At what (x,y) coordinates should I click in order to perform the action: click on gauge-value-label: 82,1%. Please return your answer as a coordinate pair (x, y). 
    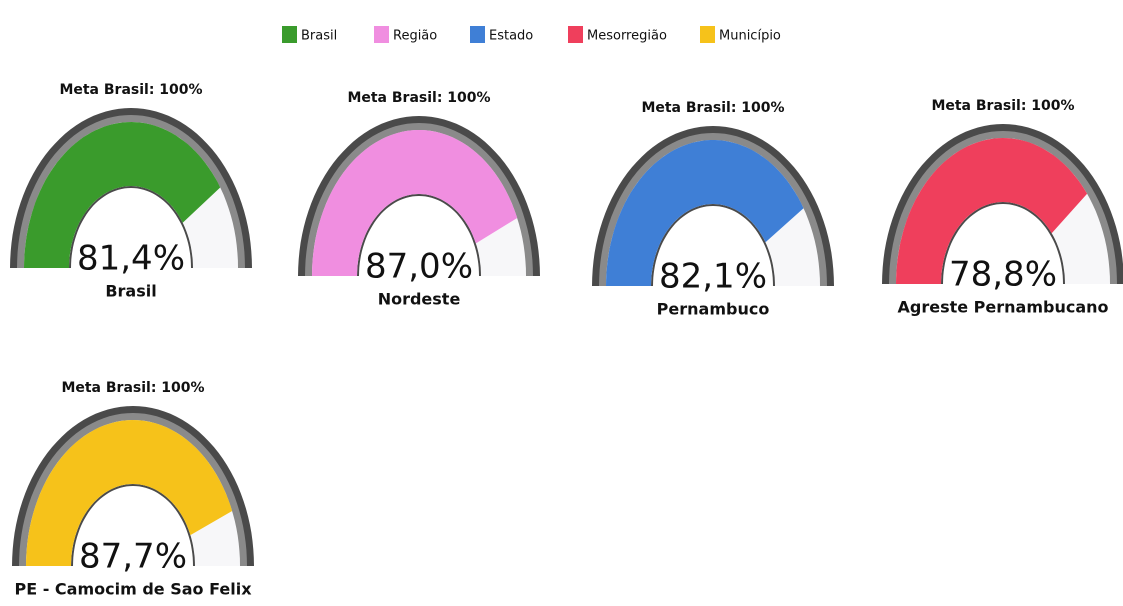
    Looking at the image, I should click on (713, 277).